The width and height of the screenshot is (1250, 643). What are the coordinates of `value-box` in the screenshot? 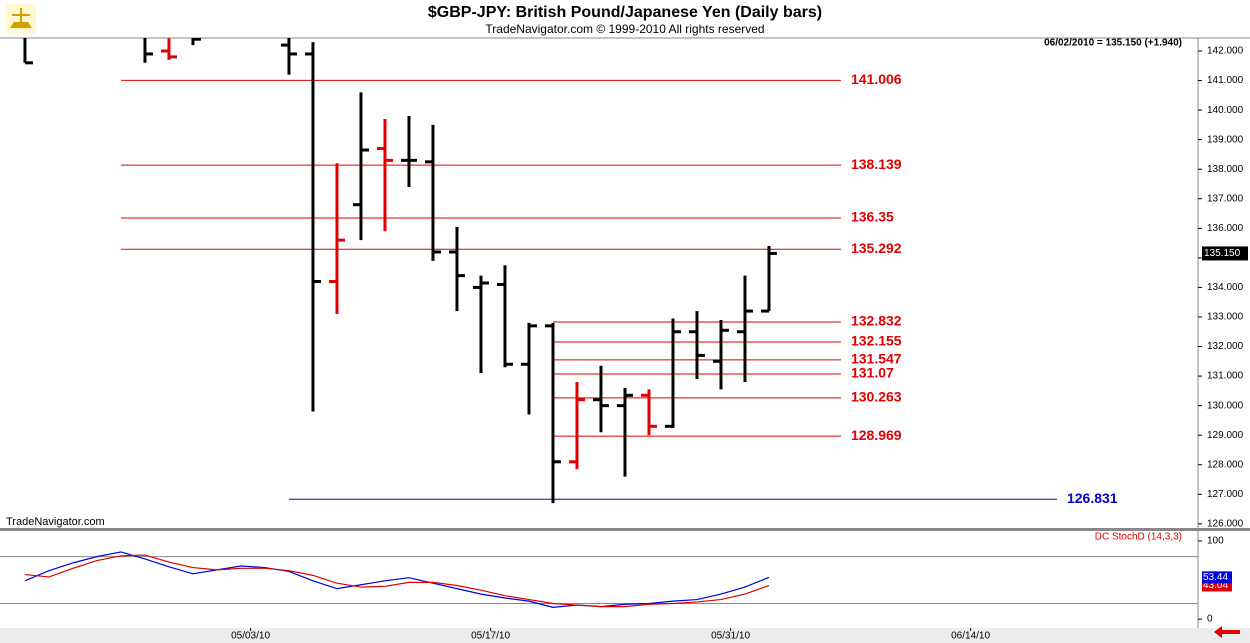 It's located at (1217, 577).